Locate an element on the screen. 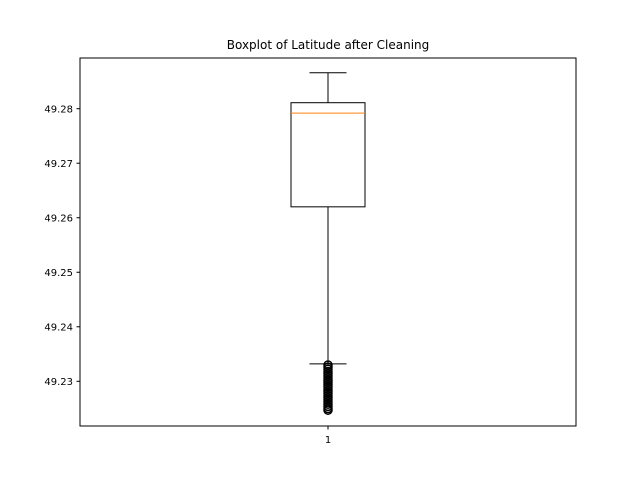 This screenshot has height=480, width=640. y-tick-label: 49.26 is located at coordinates (58, 218).